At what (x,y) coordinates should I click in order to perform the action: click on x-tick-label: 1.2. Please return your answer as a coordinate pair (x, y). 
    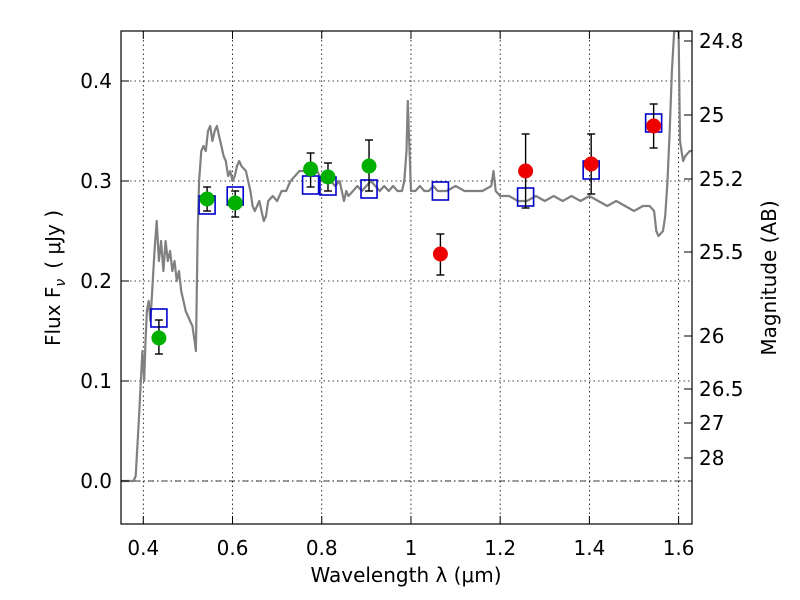
    Looking at the image, I should click on (500, 548).